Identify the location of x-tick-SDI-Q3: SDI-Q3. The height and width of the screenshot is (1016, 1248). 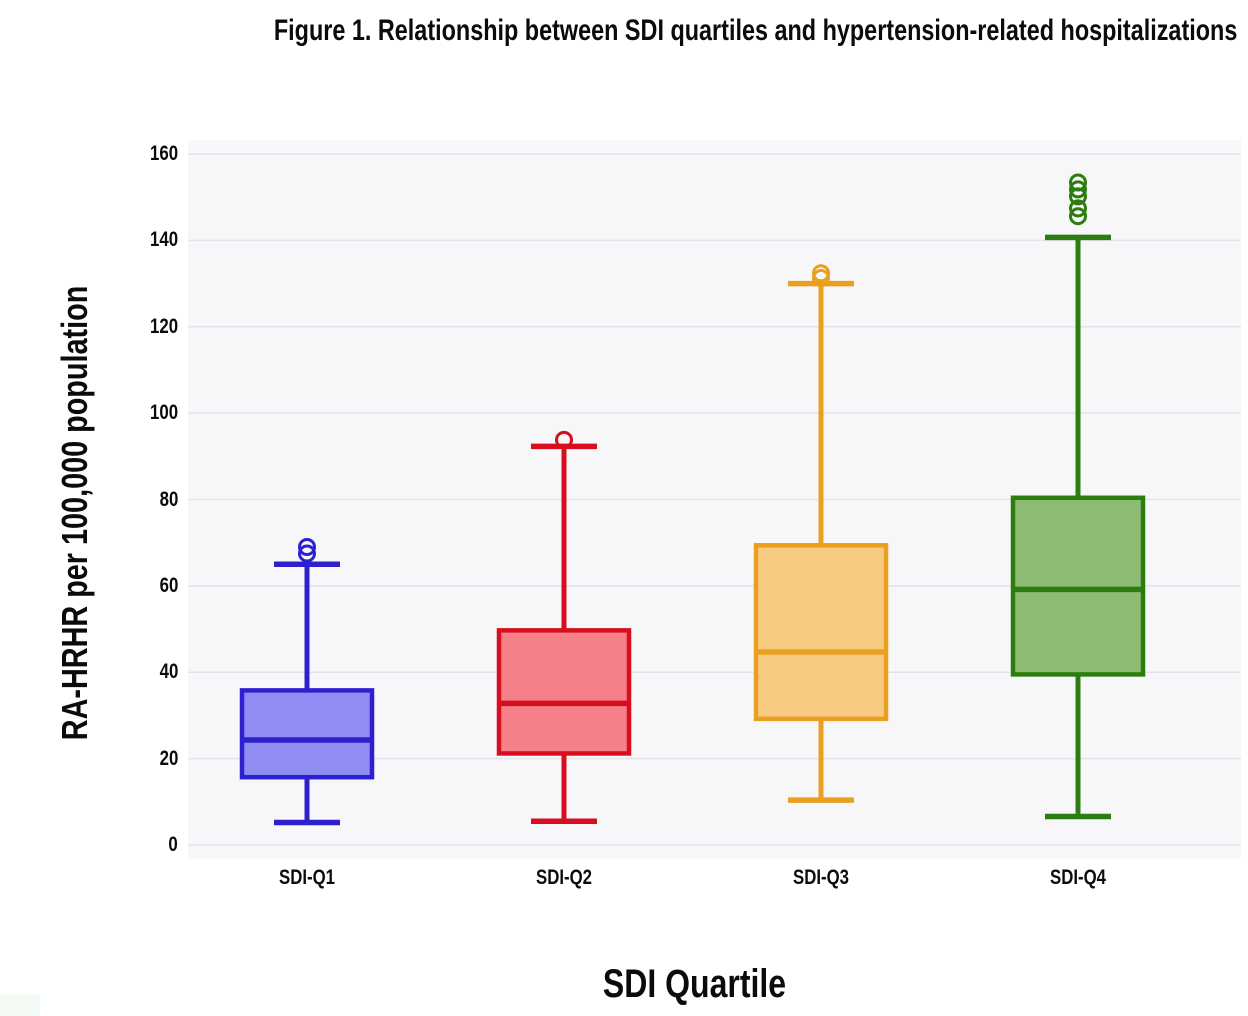
(821, 878).